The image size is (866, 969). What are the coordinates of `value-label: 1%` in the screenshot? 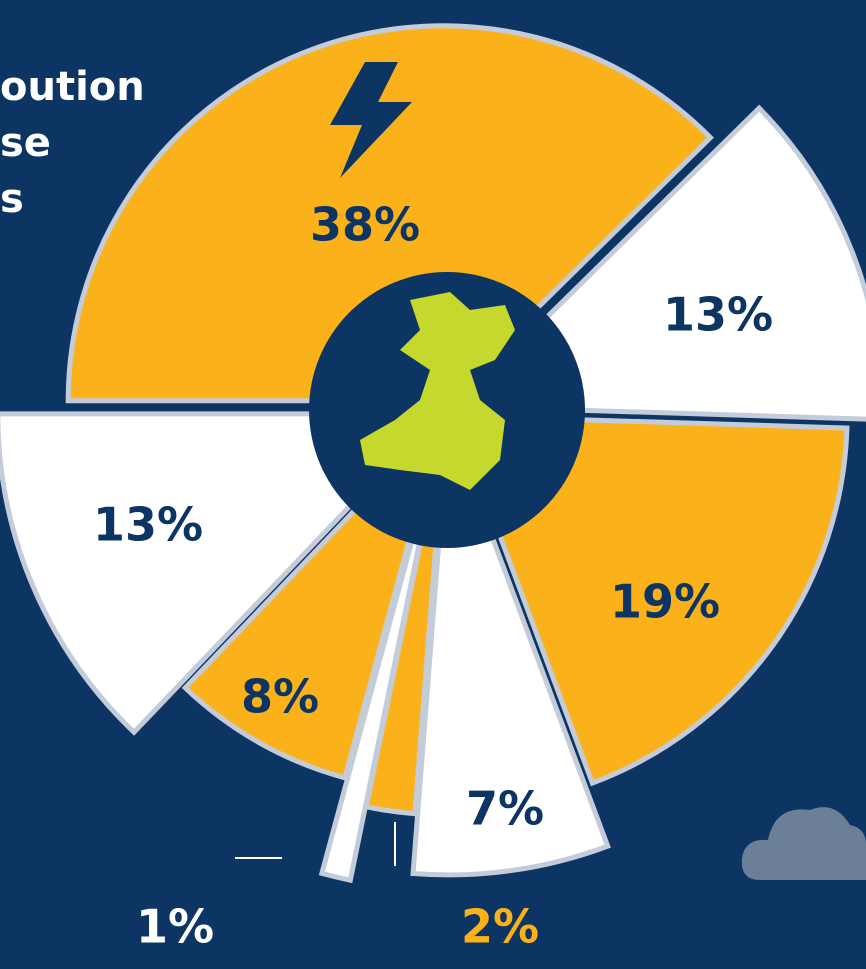 It's located at (175, 927).